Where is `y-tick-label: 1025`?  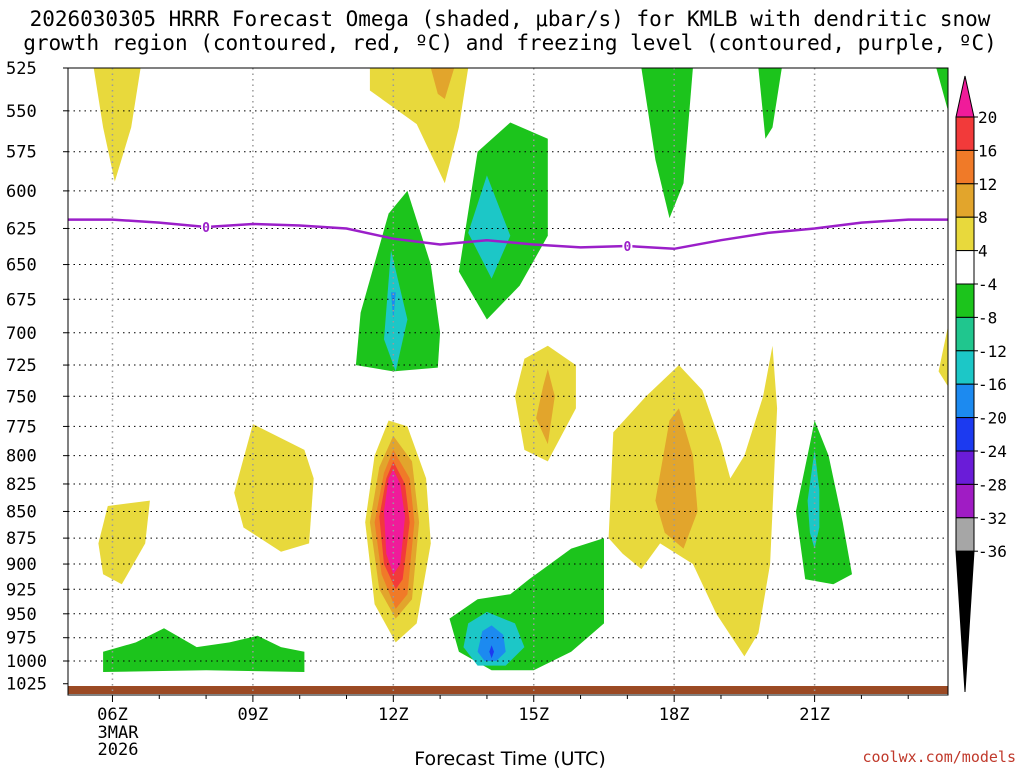
y-tick-label: 1025 is located at coordinates (26, 685).